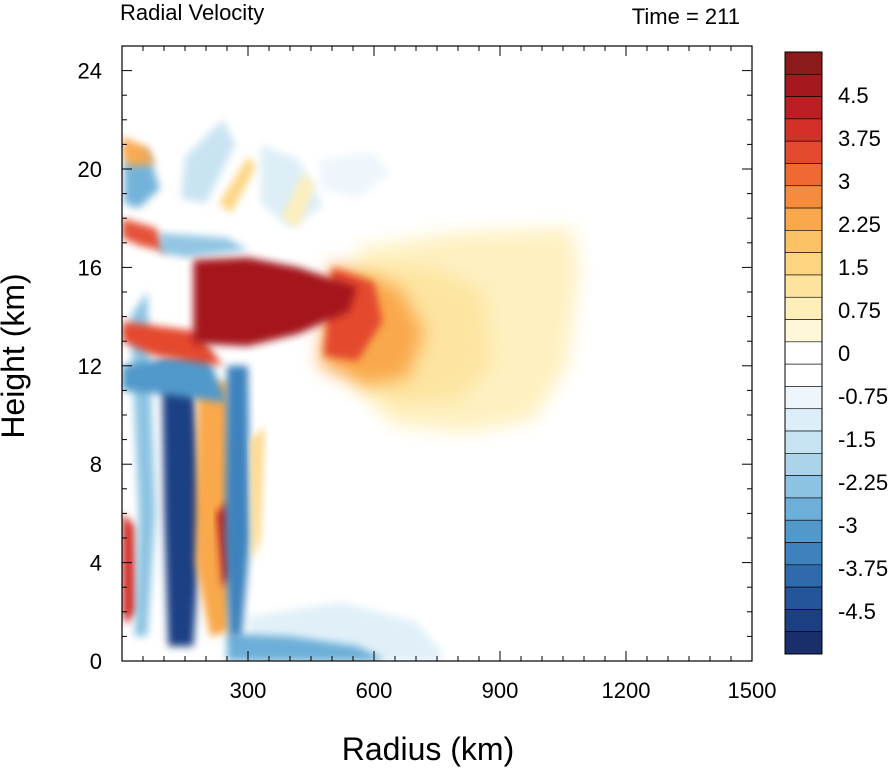 The width and height of the screenshot is (895, 779). What do you see at coordinates (853, 267) in the screenshot?
I see `colorbar-label: 1.5` at bounding box center [853, 267].